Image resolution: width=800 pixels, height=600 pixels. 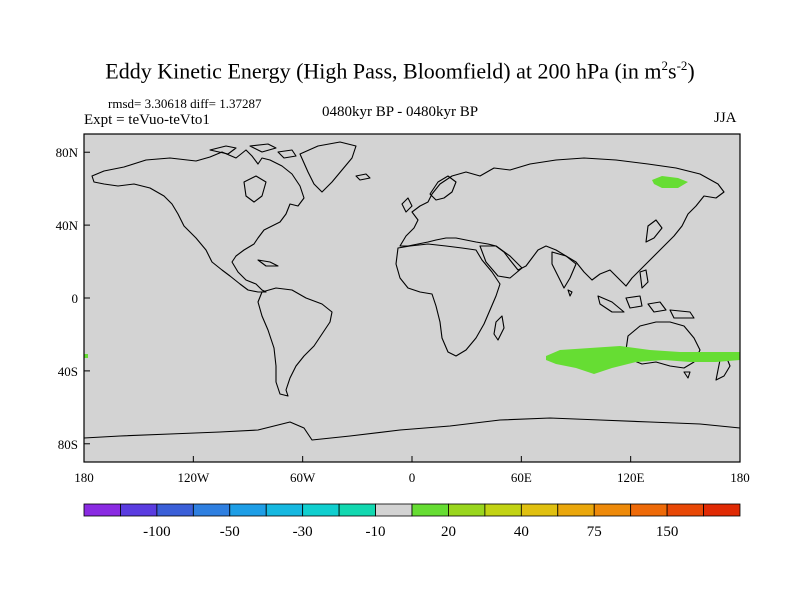 I want to click on positive-region-south-indian-ocean, so click(x=643, y=360).